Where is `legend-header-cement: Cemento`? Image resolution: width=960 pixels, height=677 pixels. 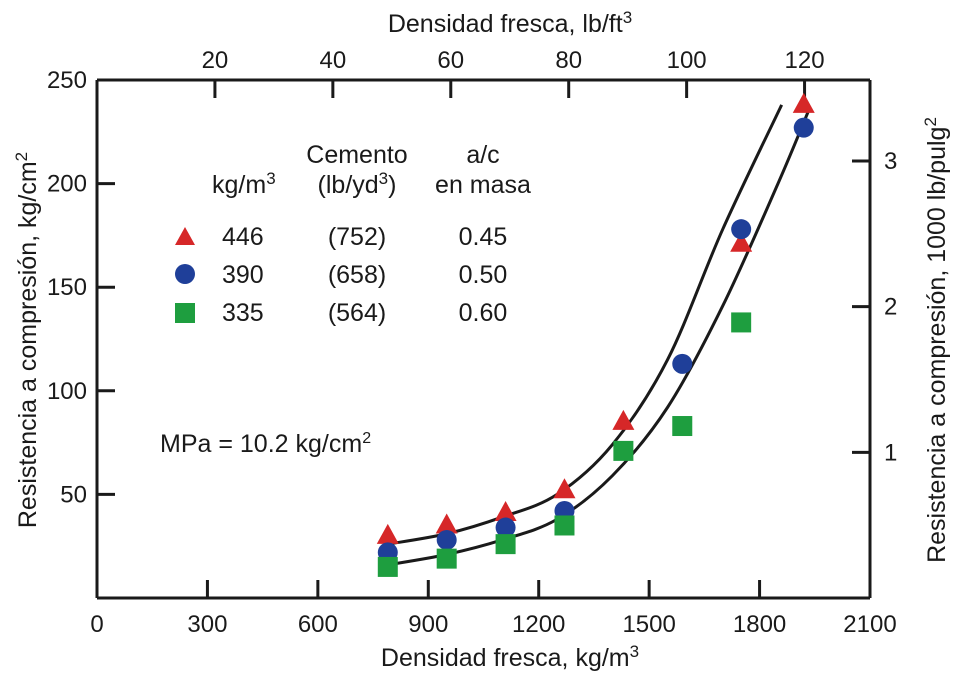
legend-header-cement: Cemento is located at coordinates (356, 155).